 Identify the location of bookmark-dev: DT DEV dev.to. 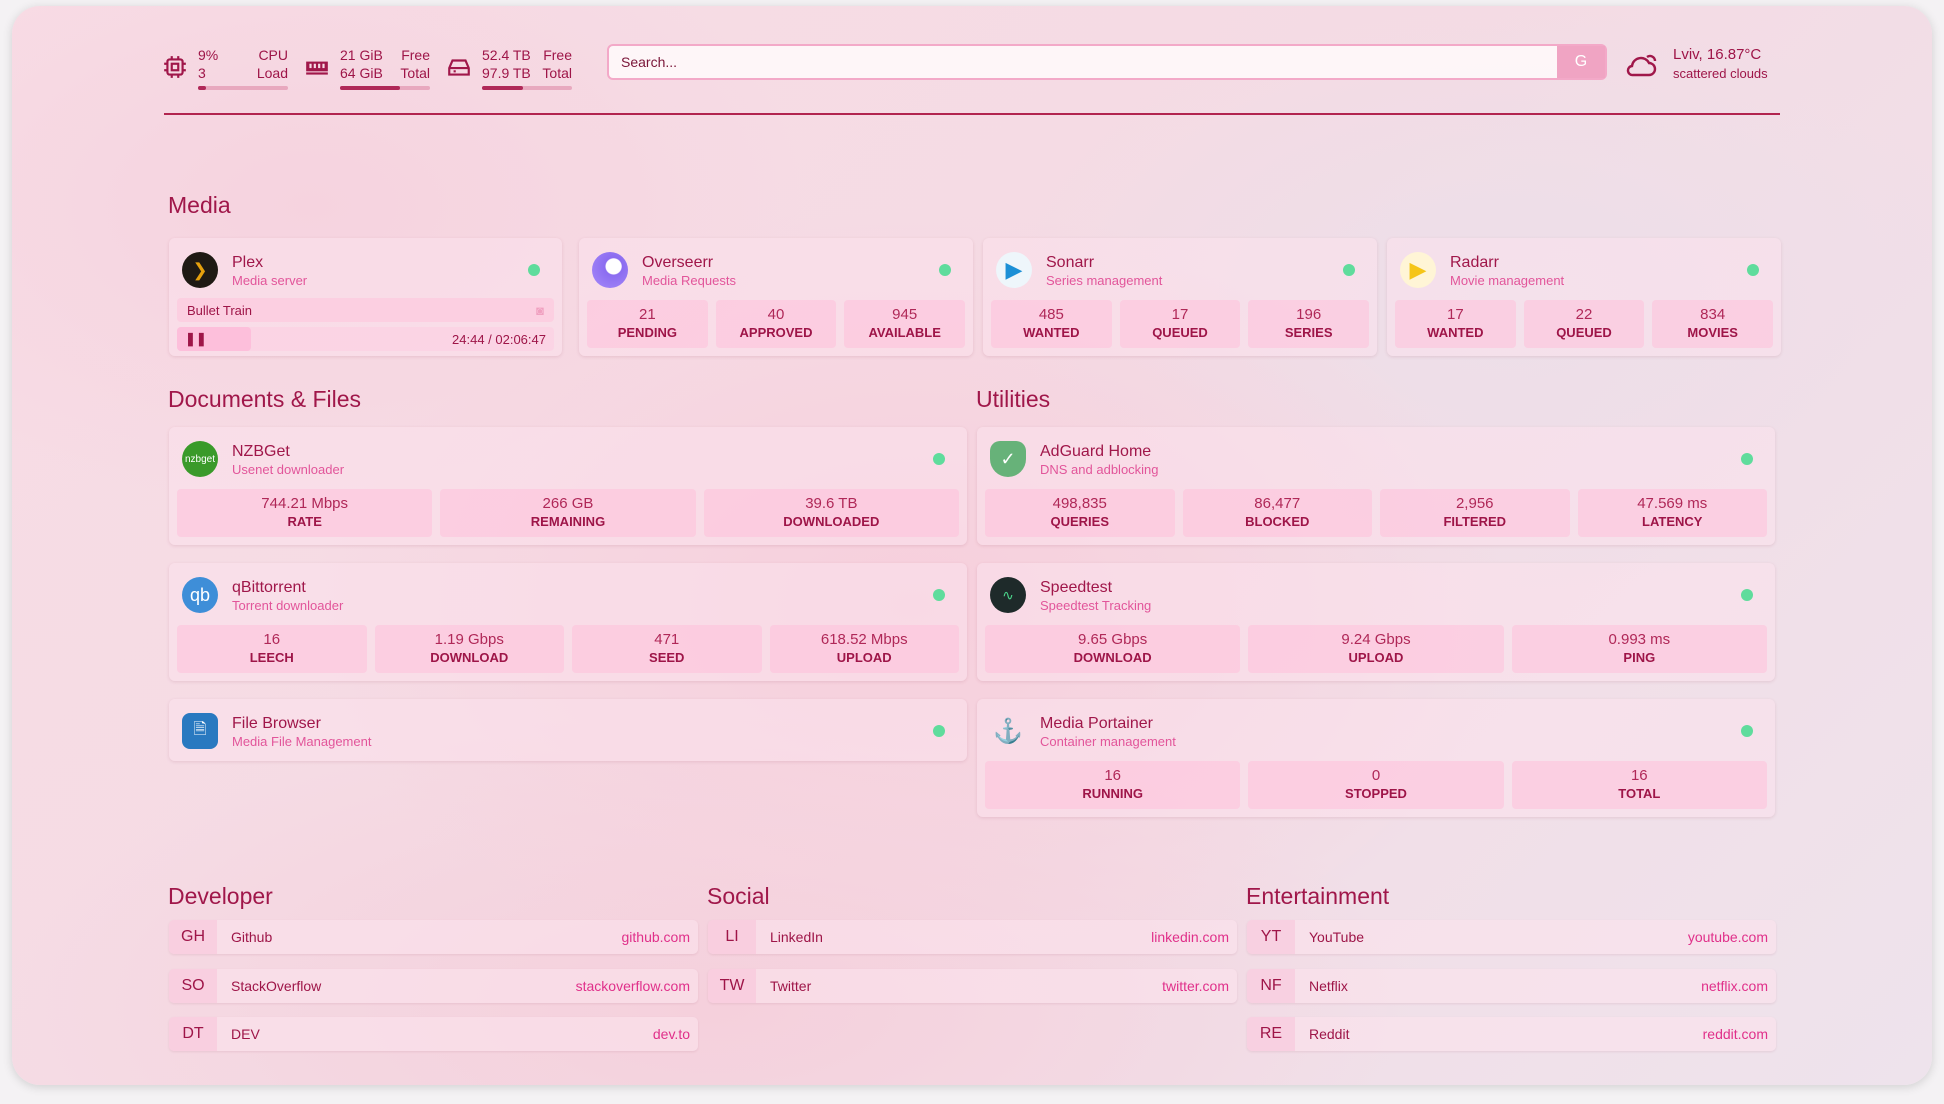
(433, 1034).